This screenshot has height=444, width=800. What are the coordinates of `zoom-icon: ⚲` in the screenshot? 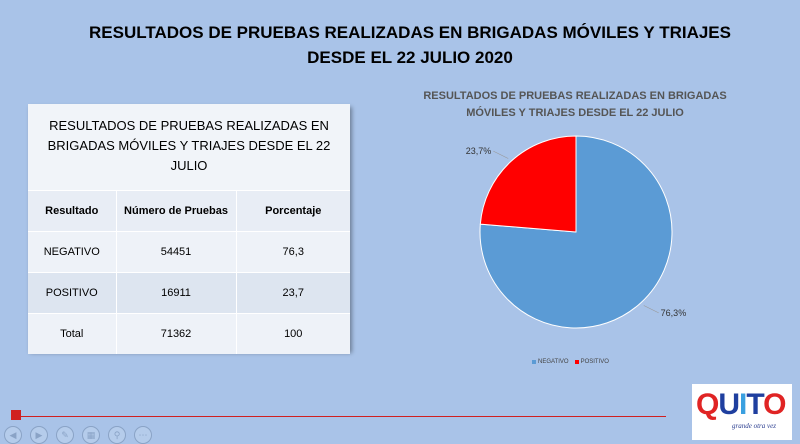 It's located at (117, 435).